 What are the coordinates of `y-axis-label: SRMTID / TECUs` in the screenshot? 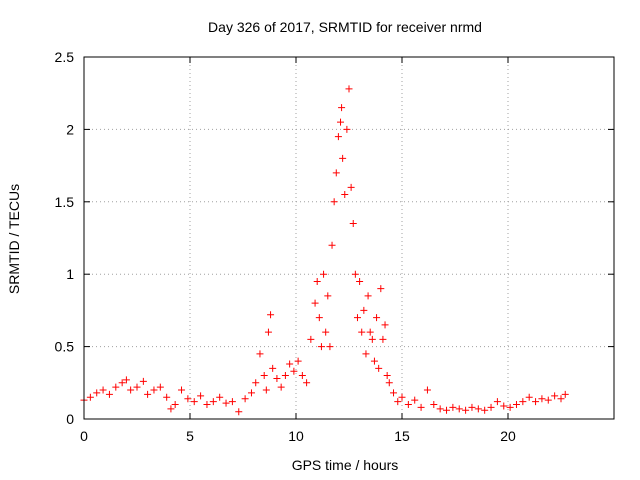 It's located at (14, 239).